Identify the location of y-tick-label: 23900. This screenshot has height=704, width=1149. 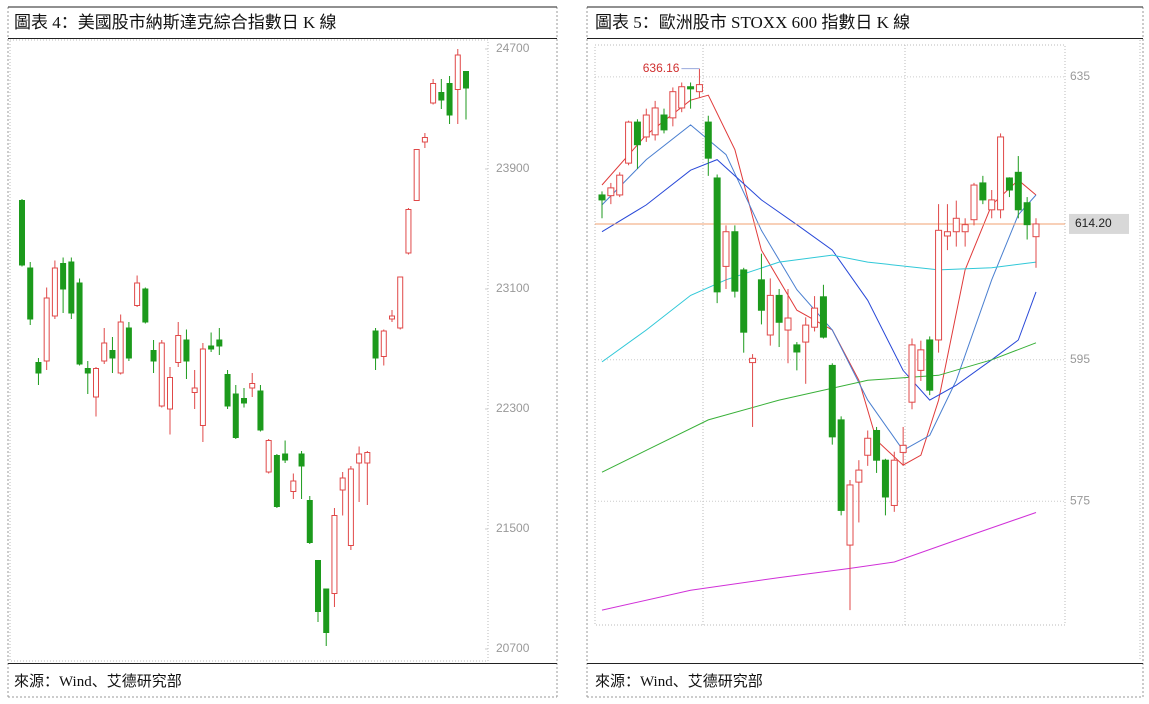
(513, 168).